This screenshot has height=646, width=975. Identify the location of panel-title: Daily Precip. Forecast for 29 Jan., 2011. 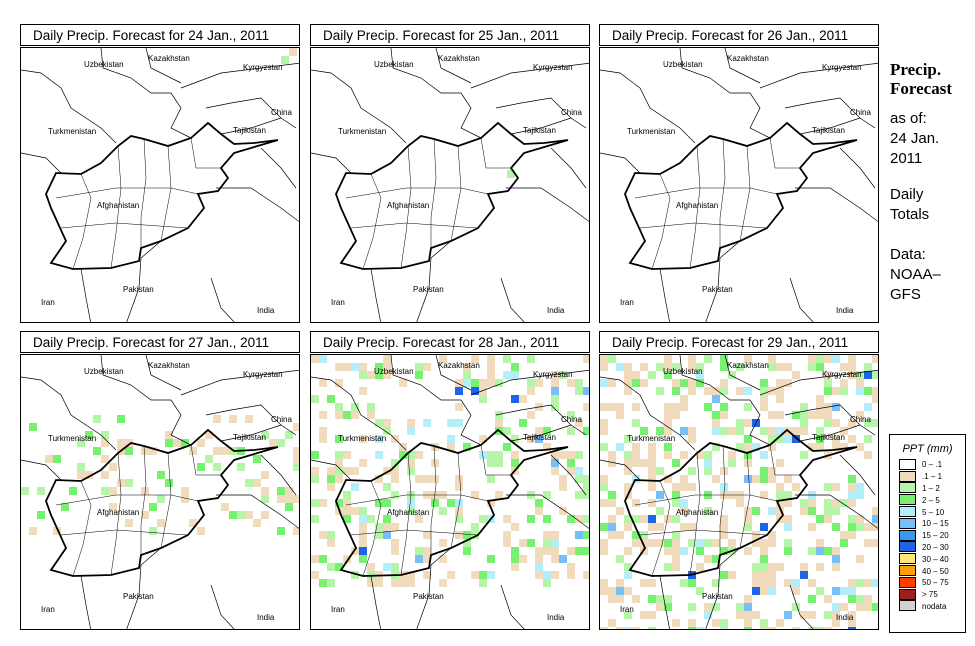
(739, 342).